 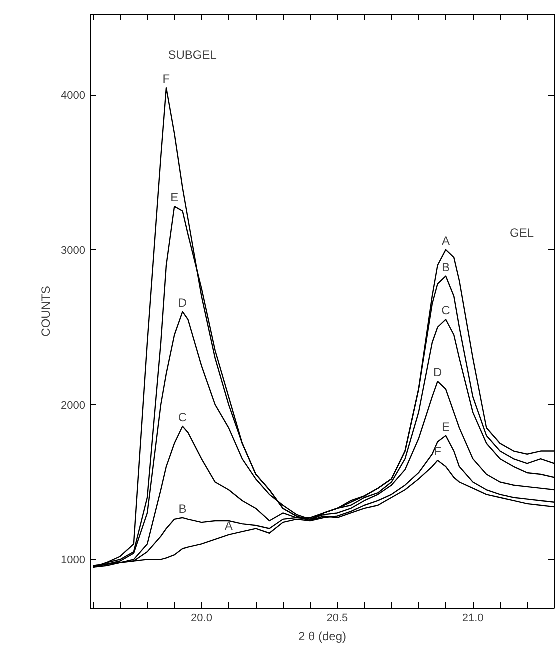 I want to click on series-label: D, so click(x=437, y=373).